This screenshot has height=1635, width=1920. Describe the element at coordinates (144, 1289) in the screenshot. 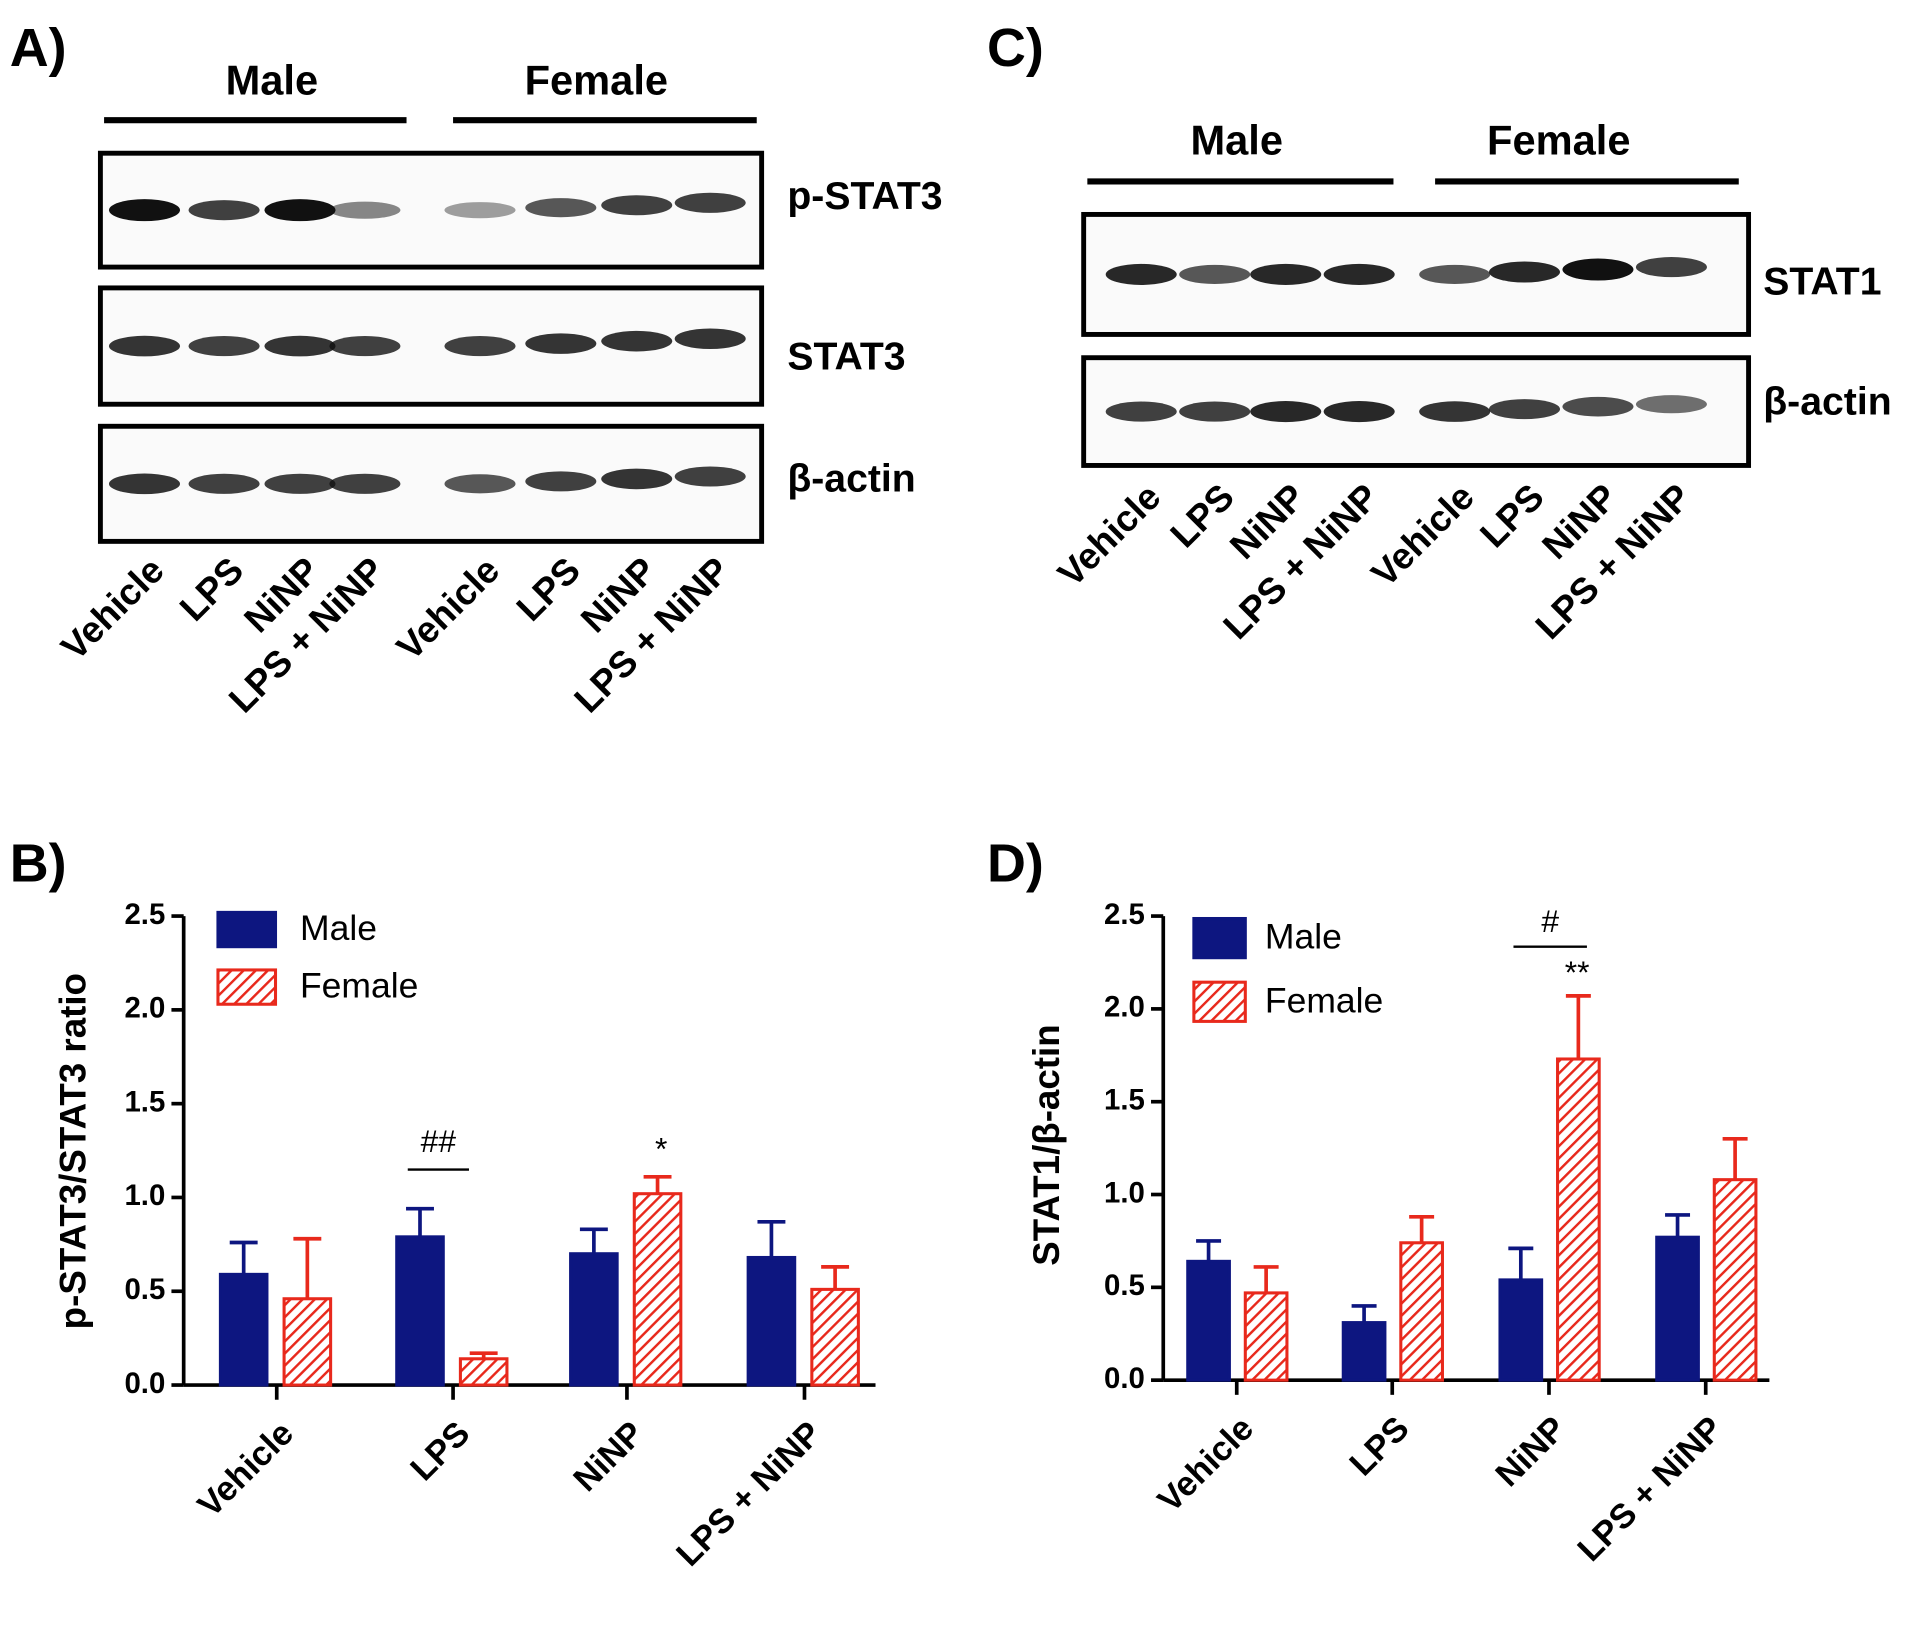

I see `y-tick-label: 0.5` at that location.